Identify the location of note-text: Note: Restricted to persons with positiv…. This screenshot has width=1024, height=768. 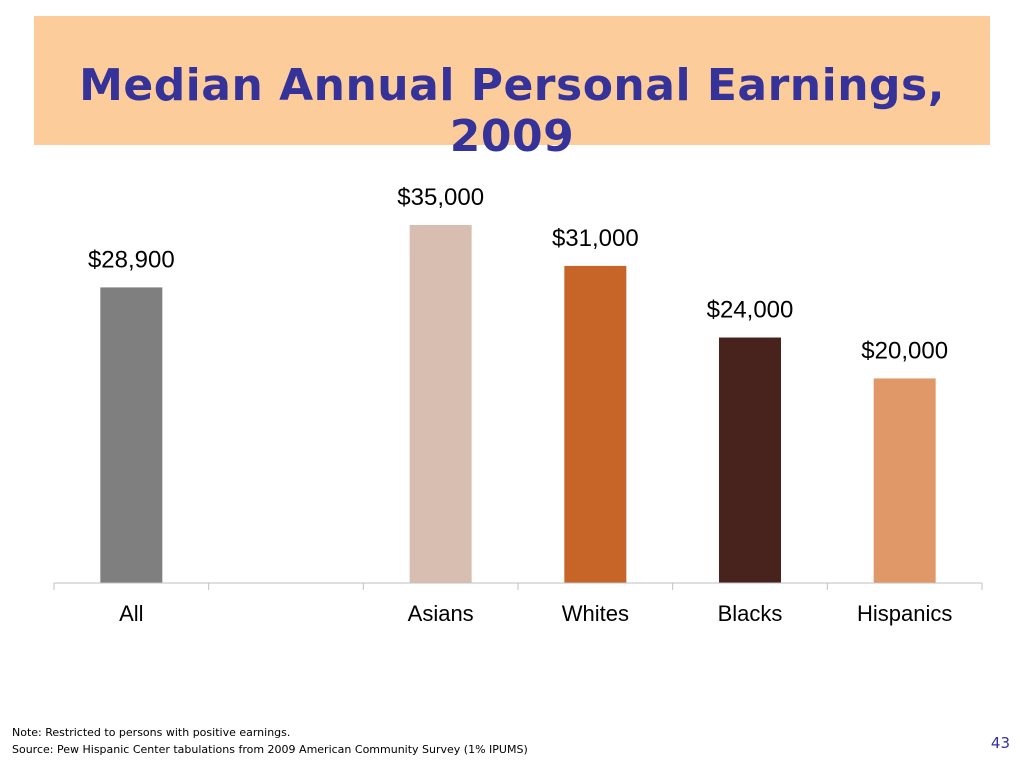
(151, 732).